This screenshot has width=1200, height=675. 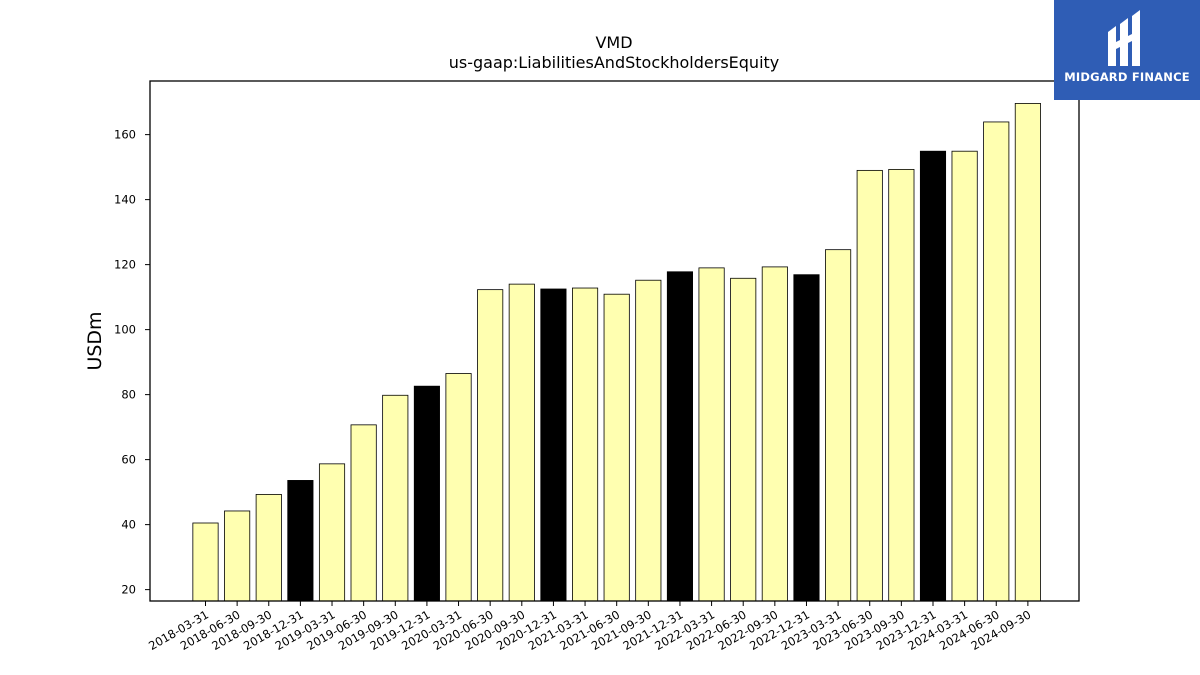 What do you see at coordinates (1127, 77) in the screenshot?
I see `brand-name: MIDGARD FINANCE` at bounding box center [1127, 77].